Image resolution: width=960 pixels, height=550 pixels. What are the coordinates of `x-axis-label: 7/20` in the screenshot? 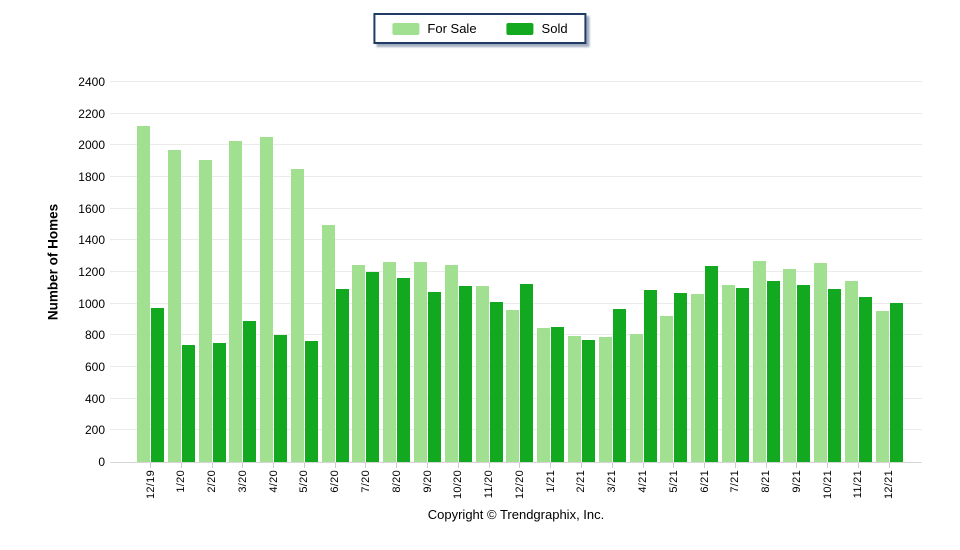 It's located at (365, 481).